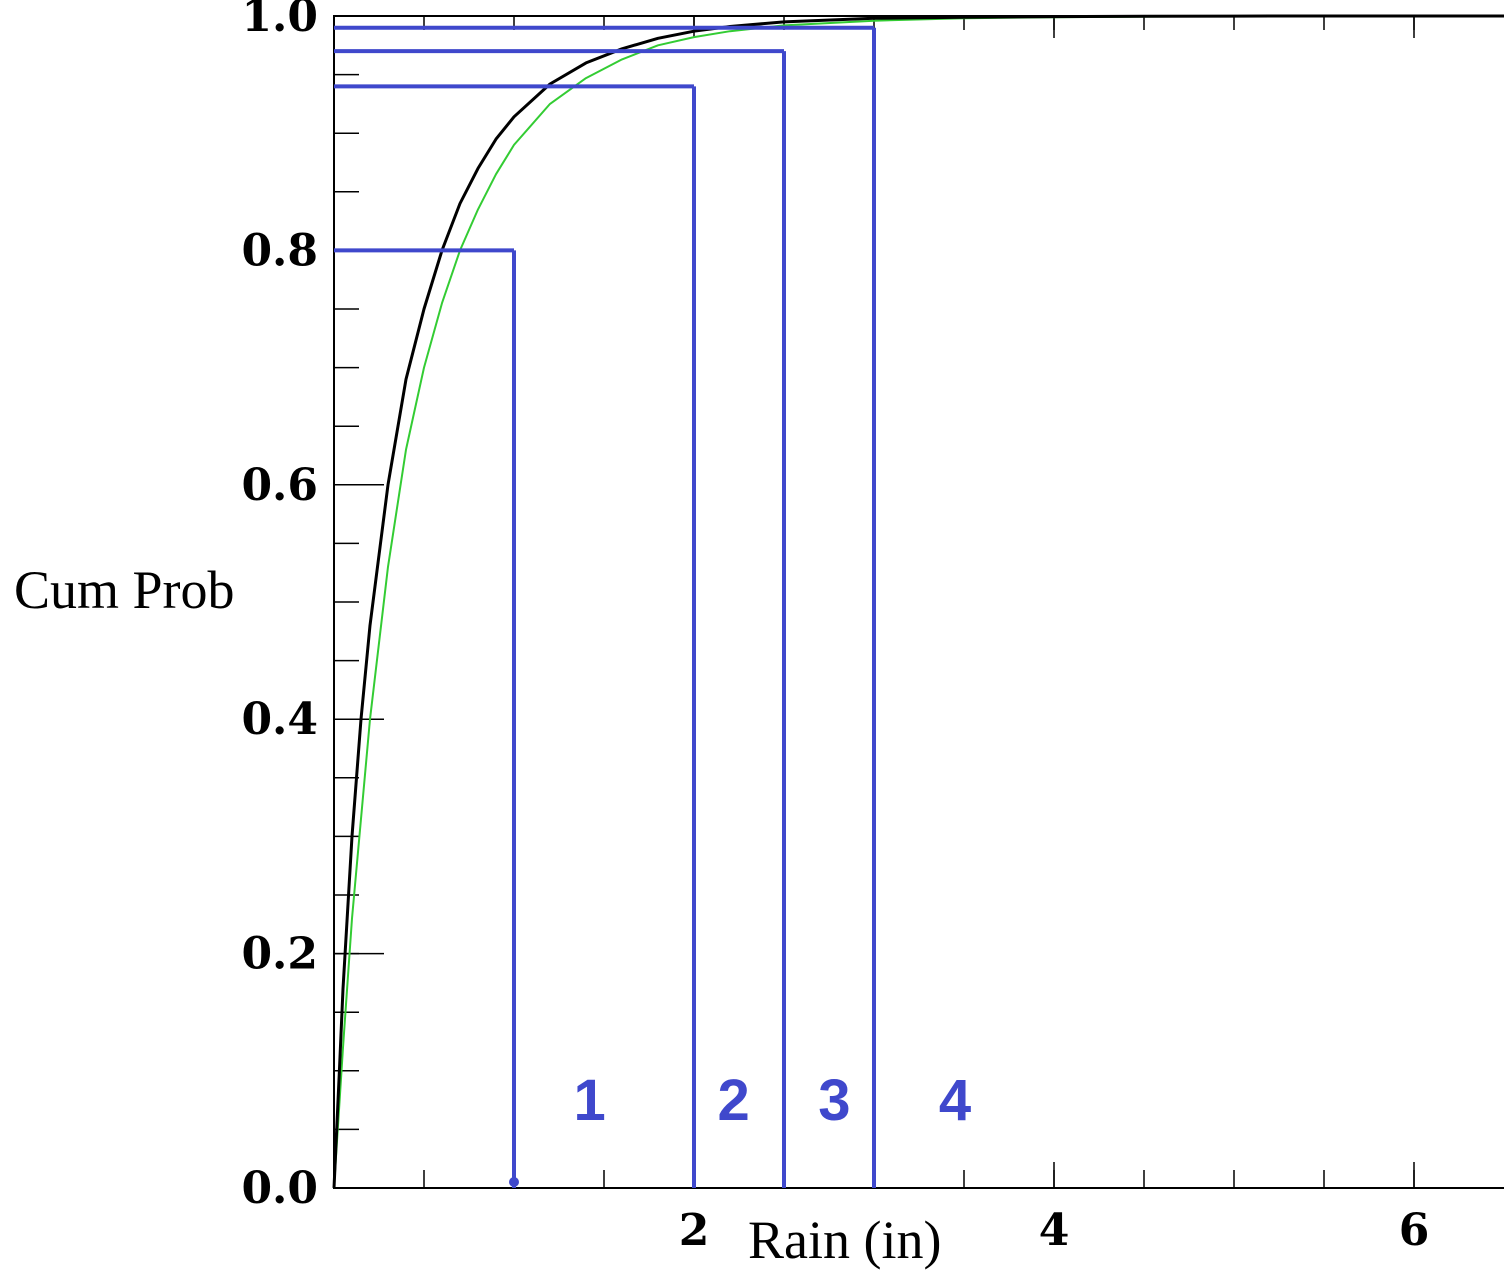  I want to click on y-axis-title: Cum Prob, so click(124, 590).